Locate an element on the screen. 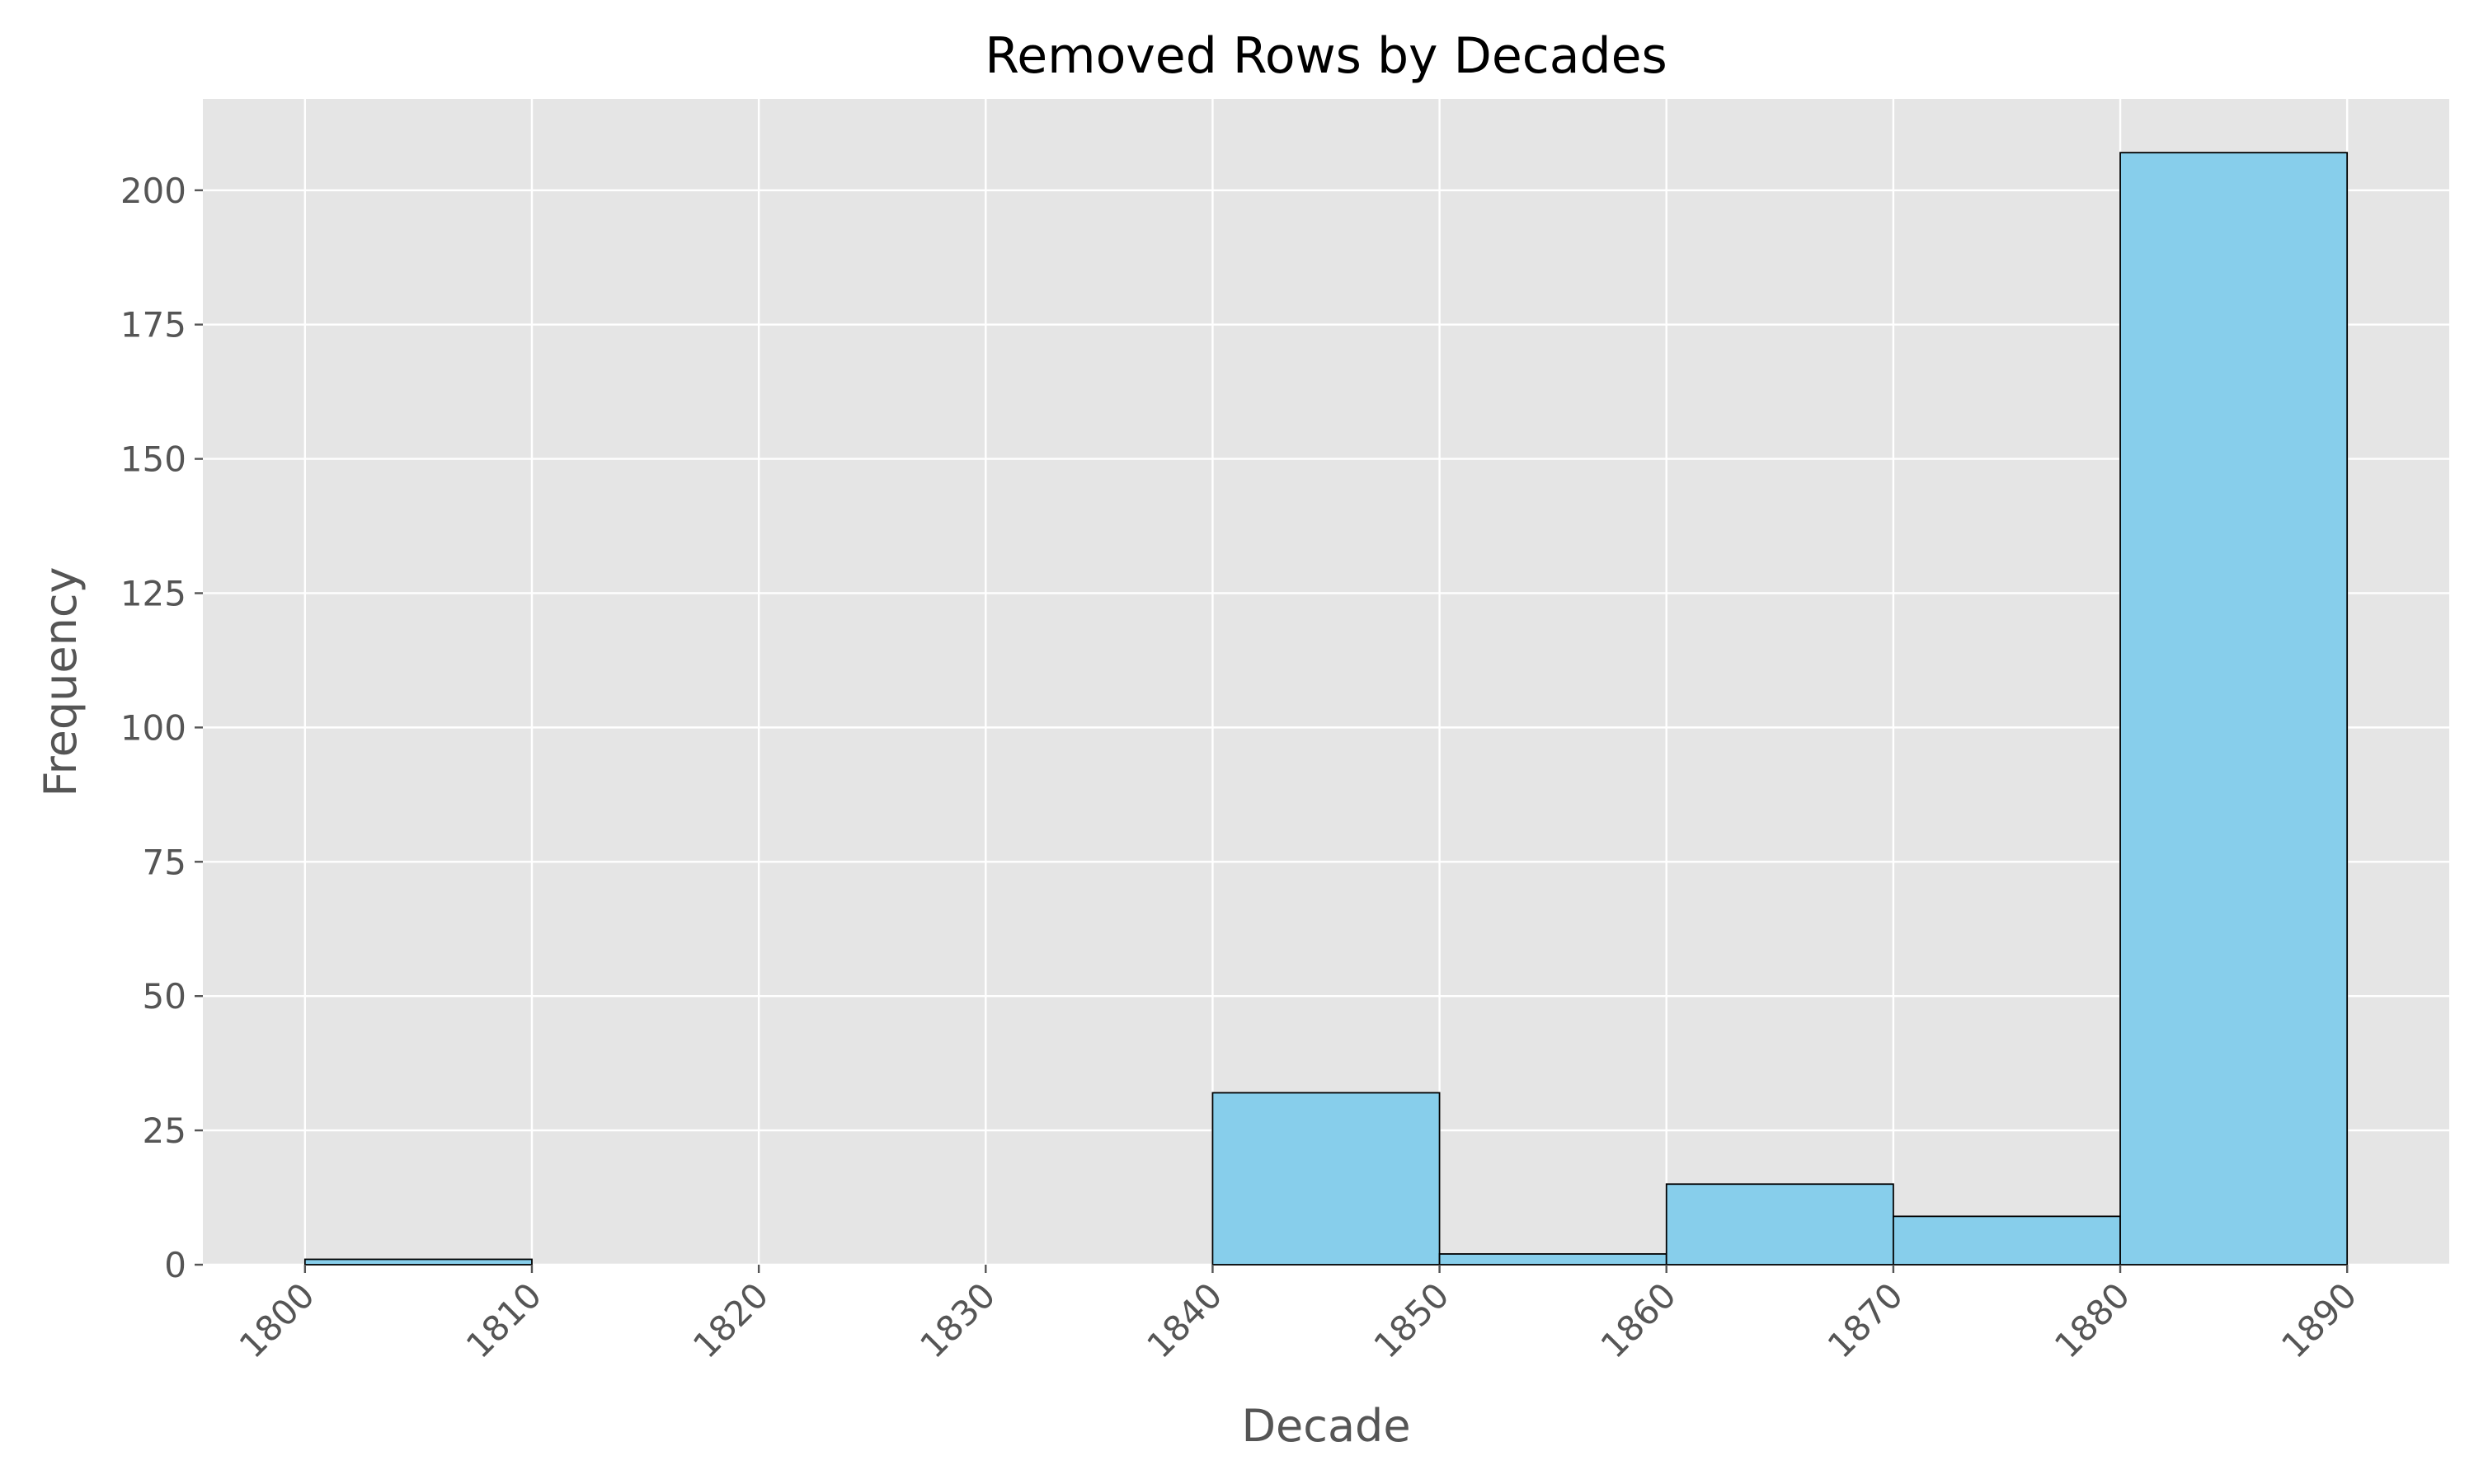  chart-title: Removed Rows by Decades is located at coordinates (1326, 56).